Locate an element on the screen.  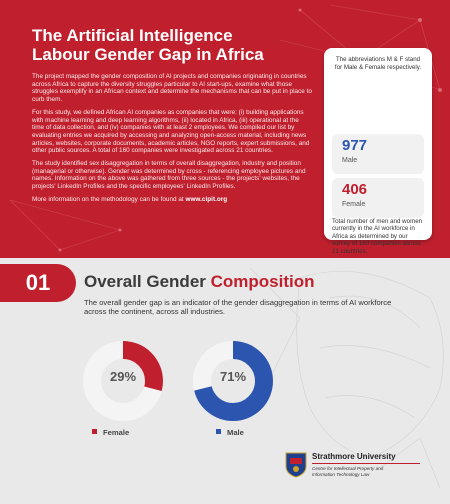
male-label: Male is located at coordinates (350, 160).